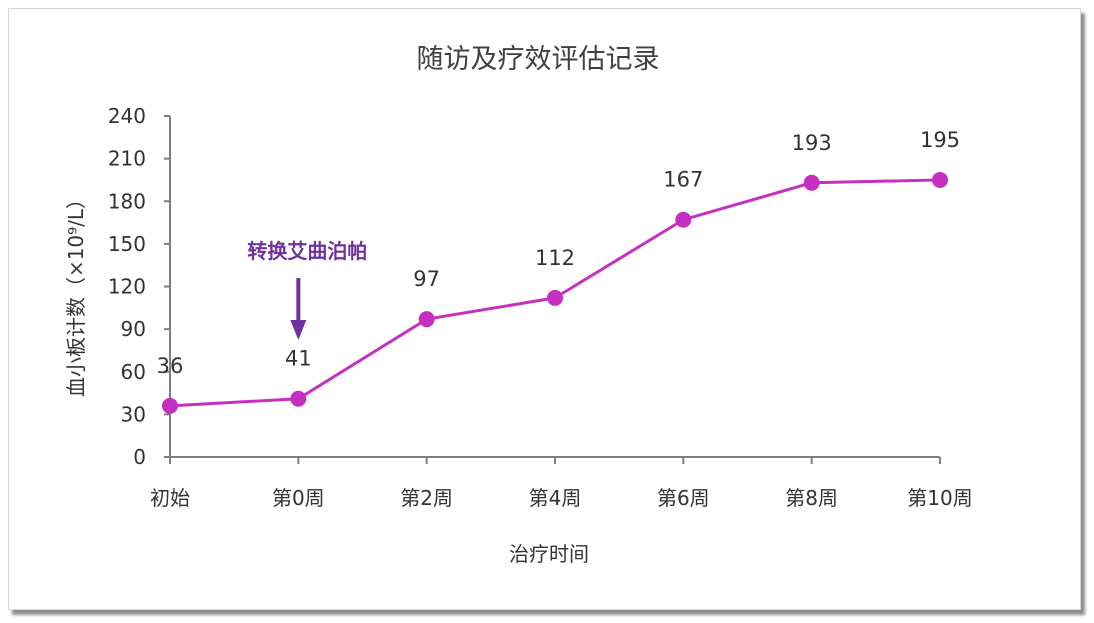  What do you see at coordinates (307, 251) in the screenshot?
I see `annotation-label: 转换艾曲泊帕` at bounding box center [307, 251].